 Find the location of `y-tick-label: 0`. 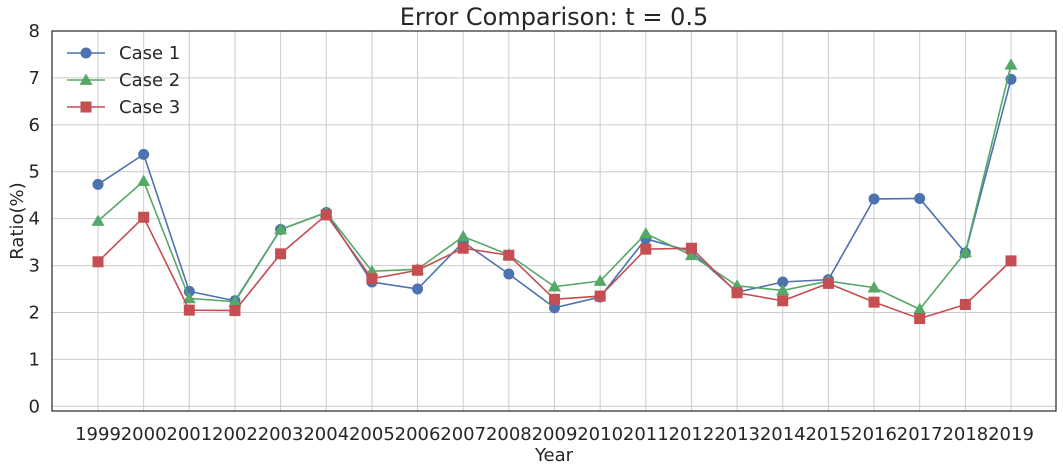

y-tick-label: 0 is located at coordinates (34, 406).